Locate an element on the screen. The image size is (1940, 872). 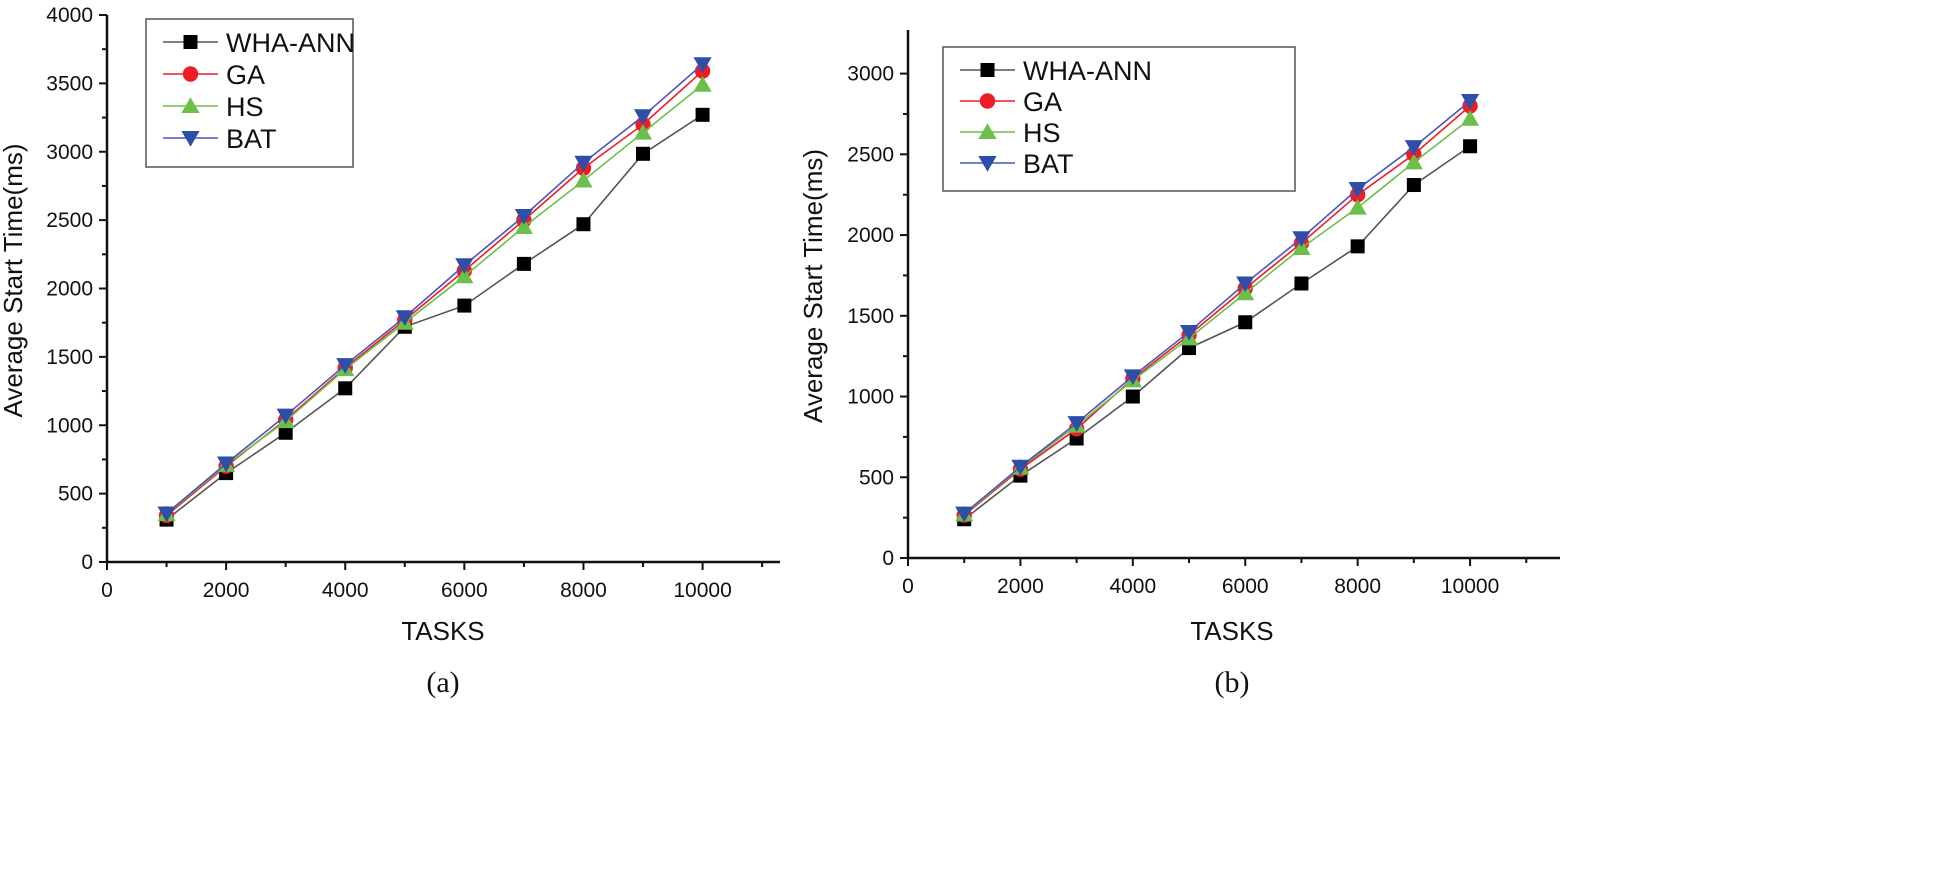
legend-item: WHA-ANN is located at coordinates (259, 43).